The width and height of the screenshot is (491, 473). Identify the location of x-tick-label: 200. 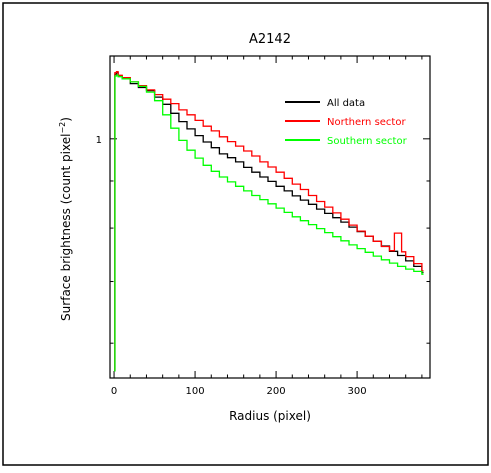
(276, 391).